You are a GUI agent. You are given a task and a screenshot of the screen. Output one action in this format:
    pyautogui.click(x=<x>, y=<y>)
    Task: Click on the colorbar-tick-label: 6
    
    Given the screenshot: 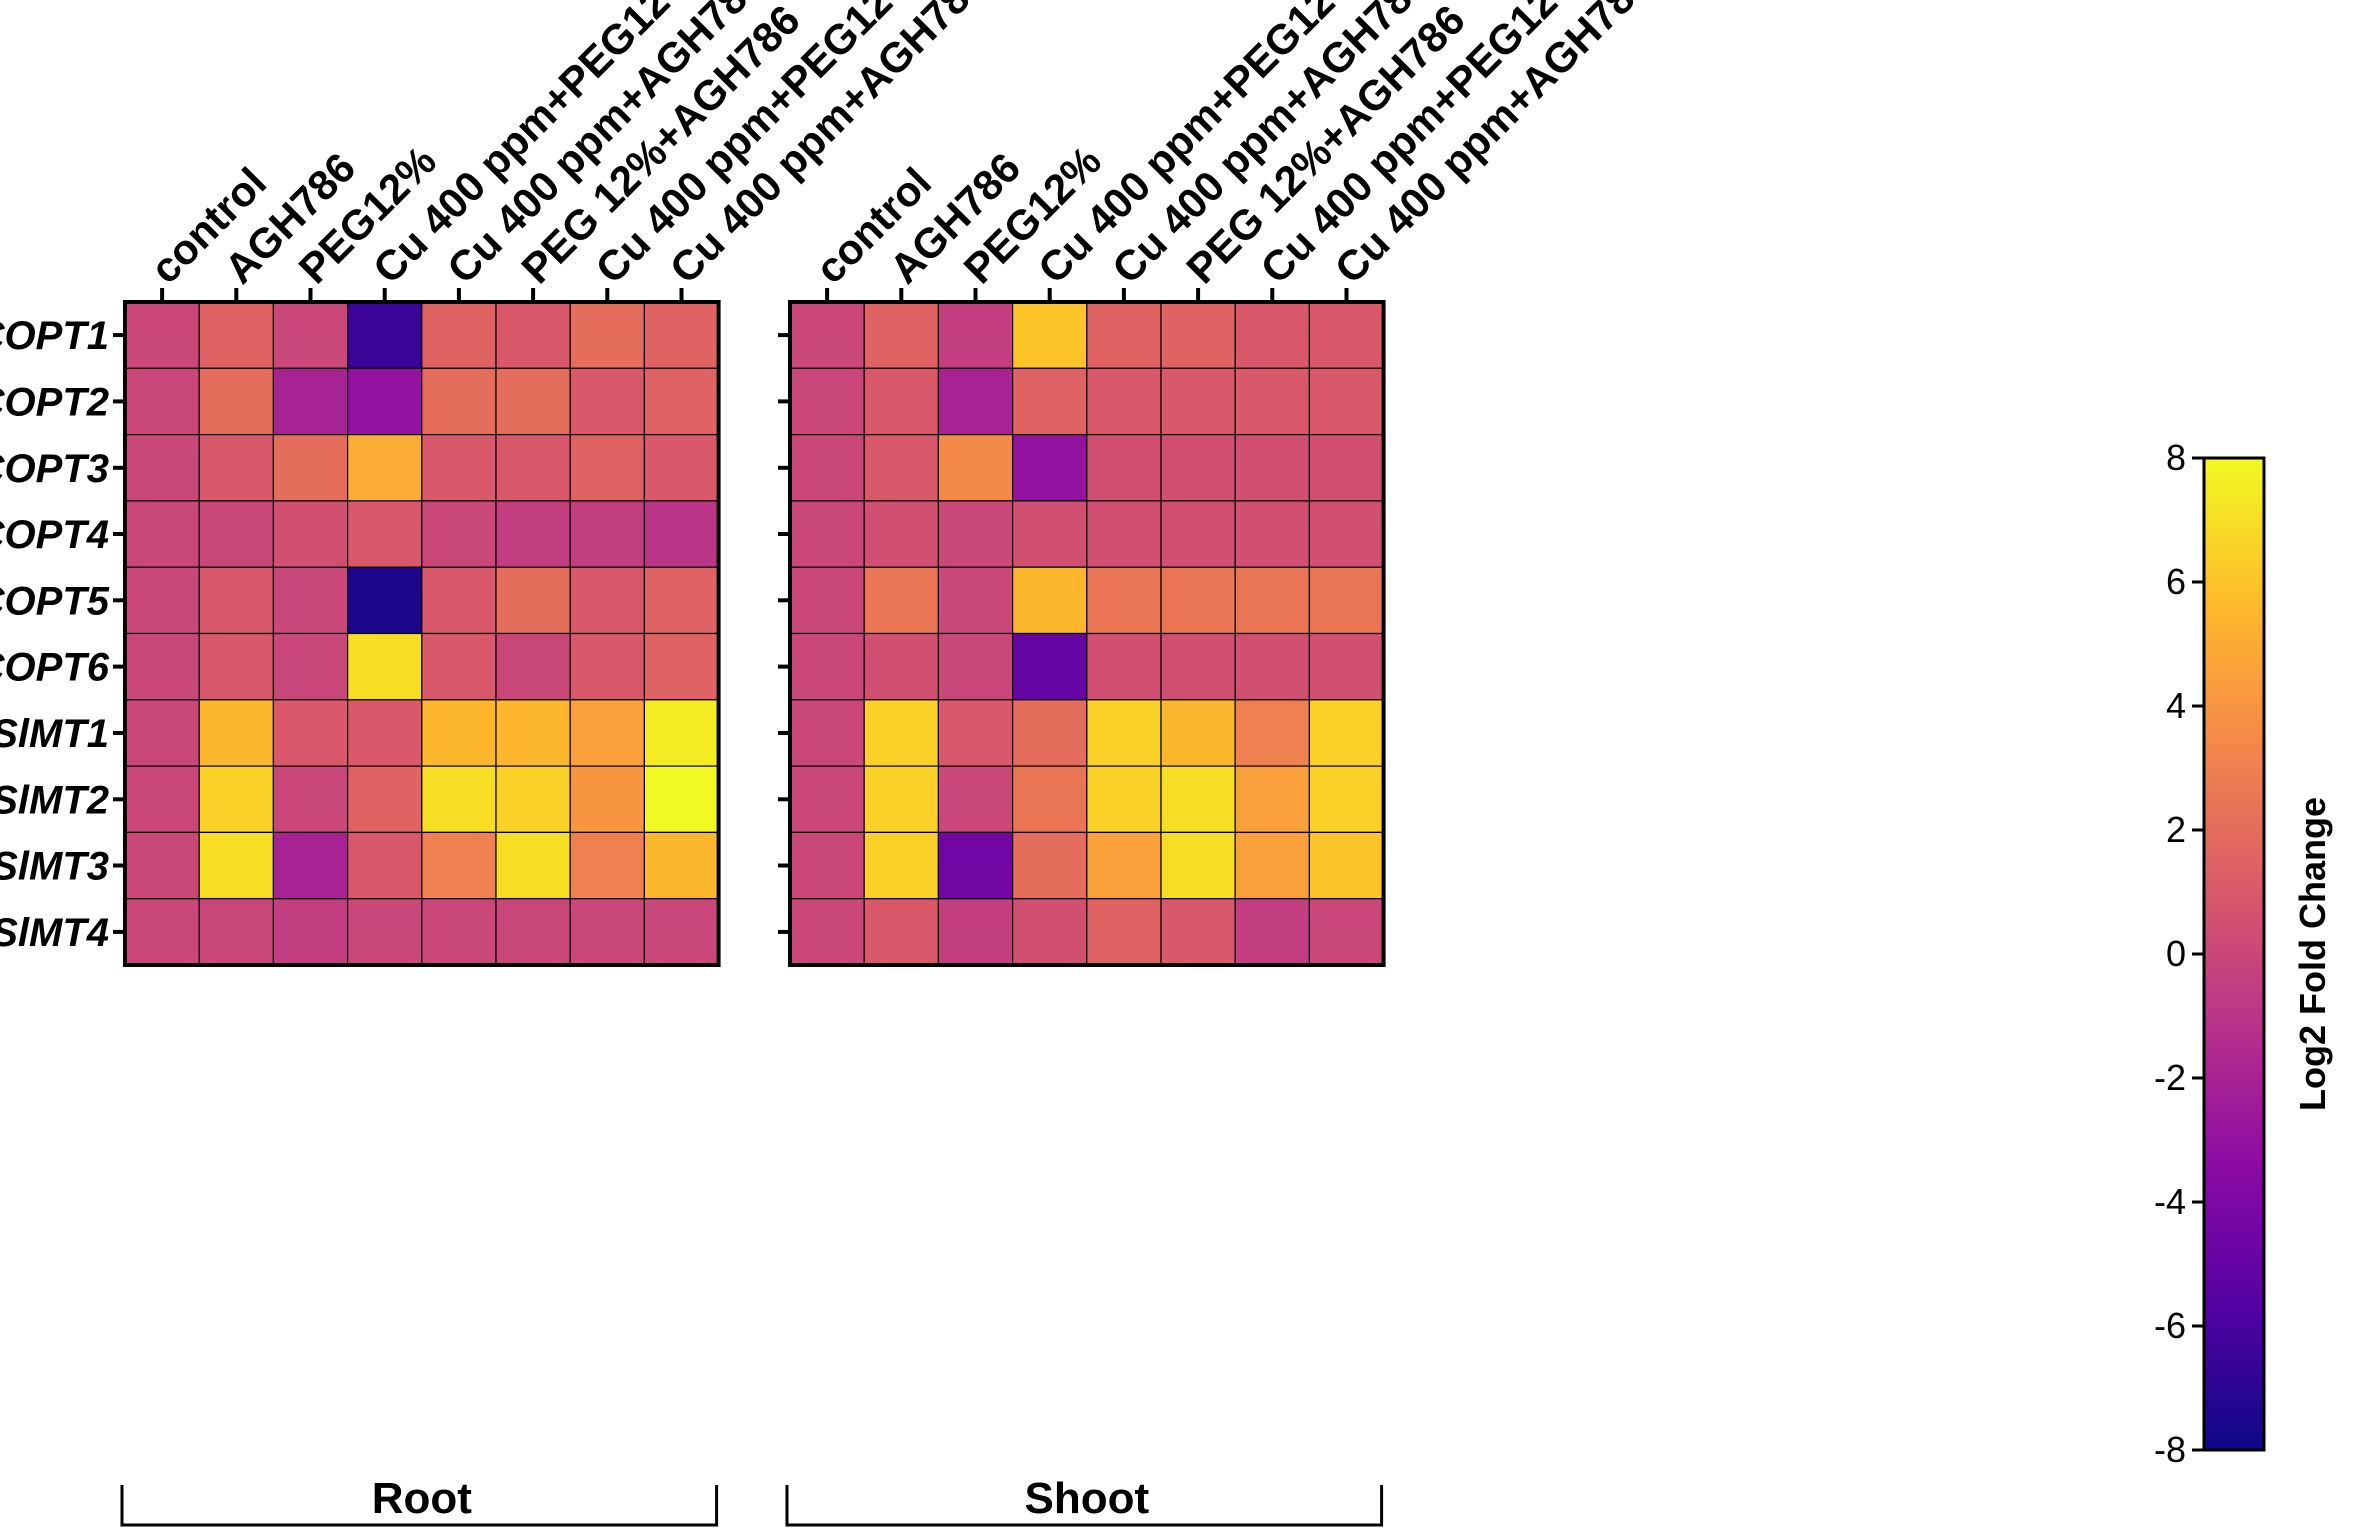 What is the action you would take?
    pyautogui.click(x=2176, y=581)
    